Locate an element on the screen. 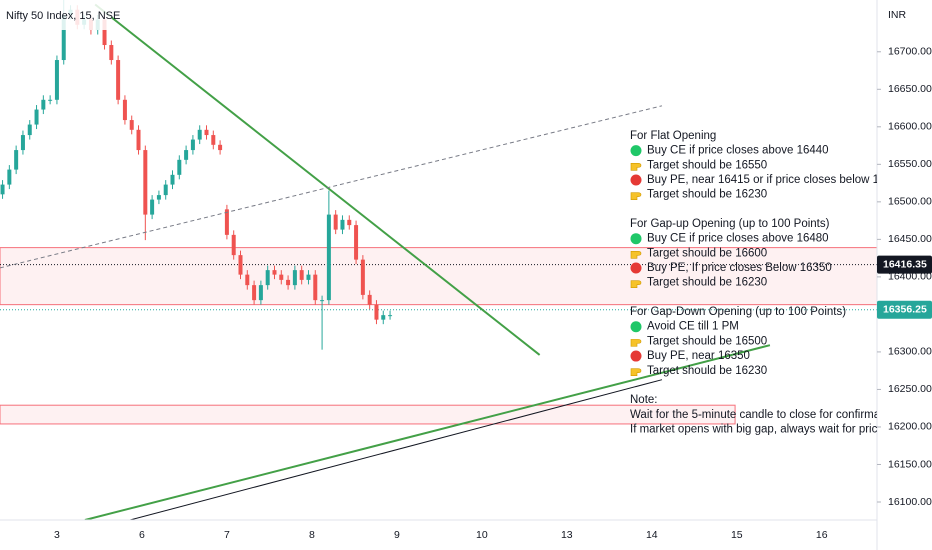  y-tick-label: 16600.00 is located at coordinates (910, 127).